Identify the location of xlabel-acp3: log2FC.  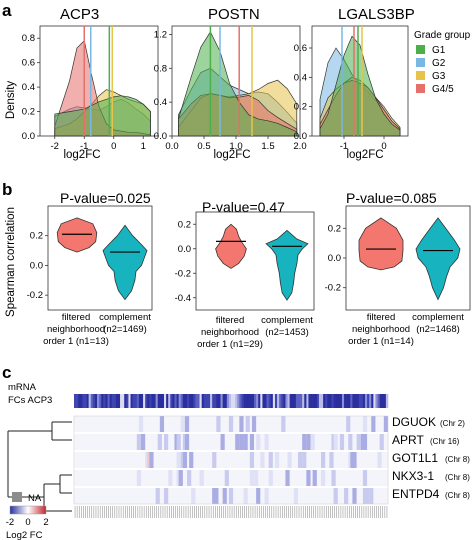
(81, 155).